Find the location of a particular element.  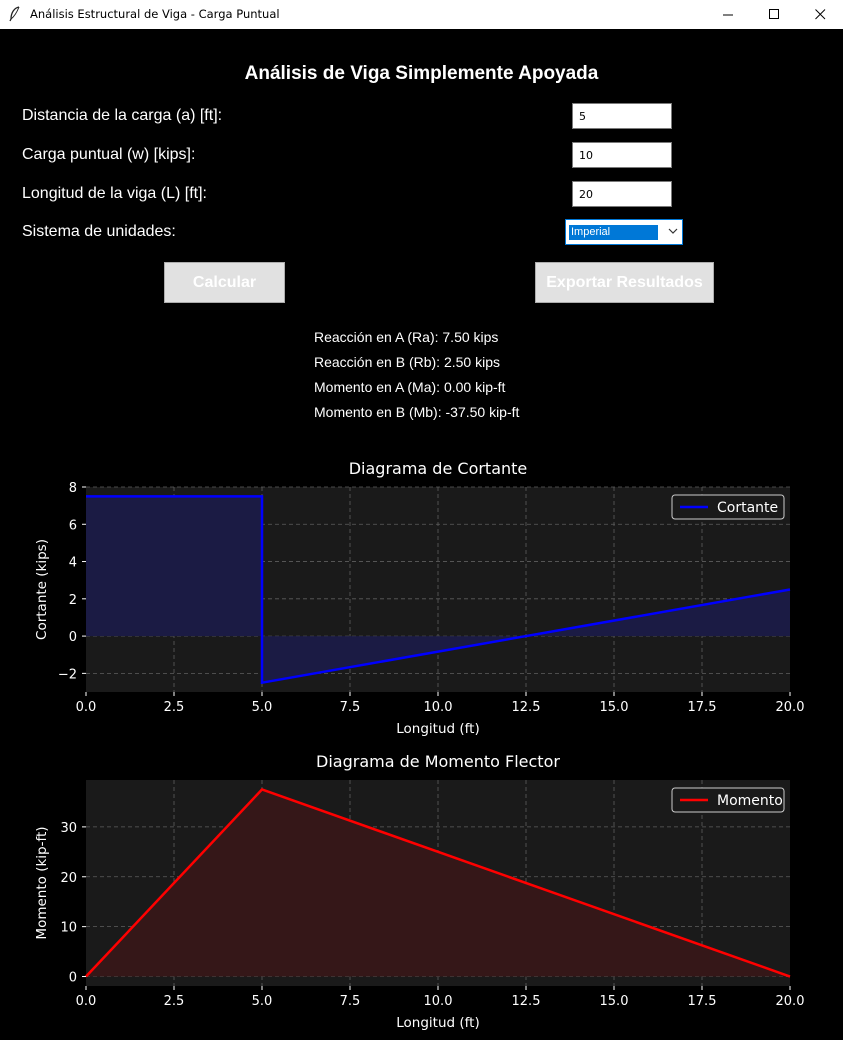

close-icon is located at coordinates (819, 14).